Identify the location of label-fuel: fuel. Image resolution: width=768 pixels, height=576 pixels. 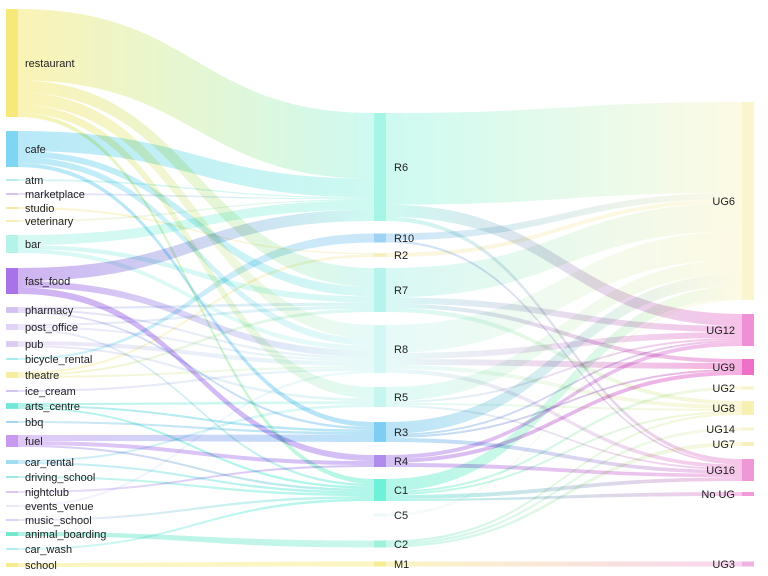
(34, 442).